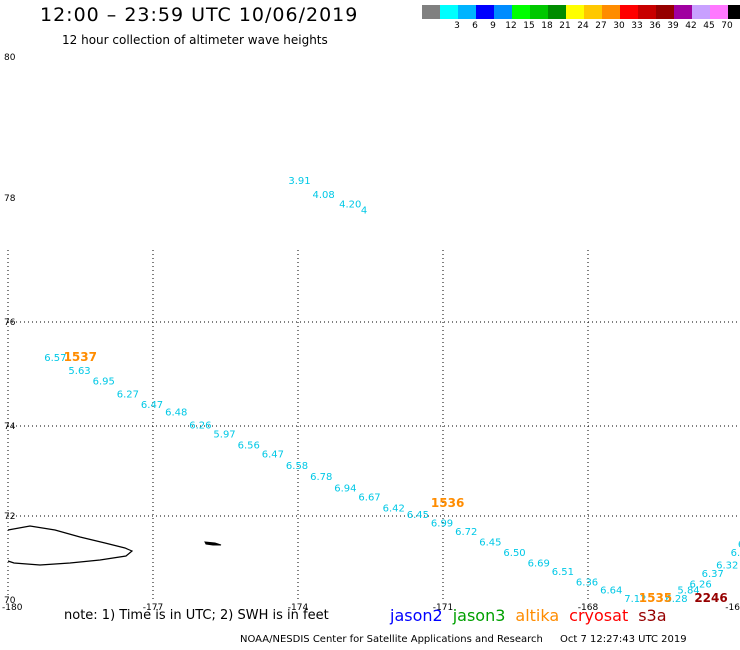 The height and width of the screenshot is (650, 740). I want to click on color-scale-label: 42, so click(691, 26).